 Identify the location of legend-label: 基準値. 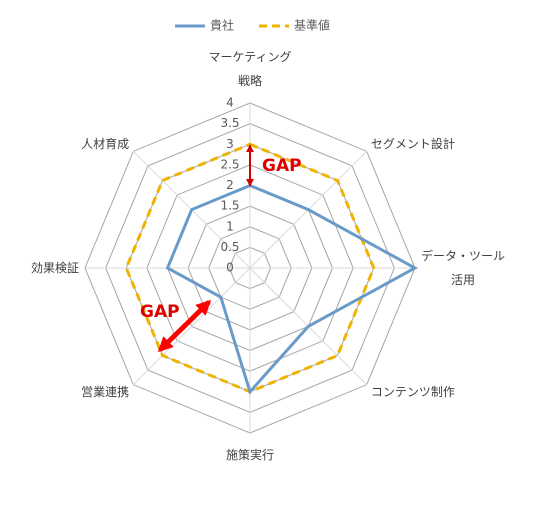
(312, 25).